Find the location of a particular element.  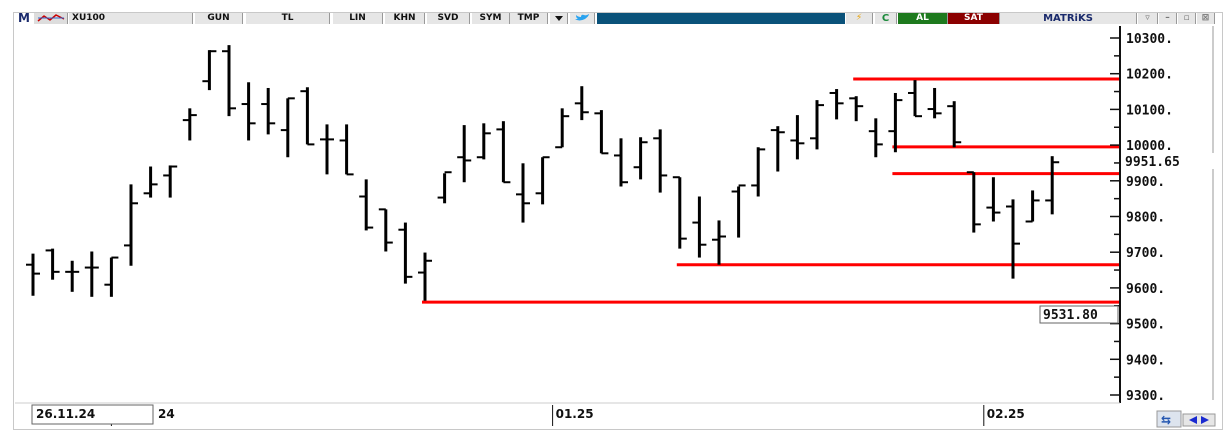

minimize-icon: – is located at coordinates (1168, 18).